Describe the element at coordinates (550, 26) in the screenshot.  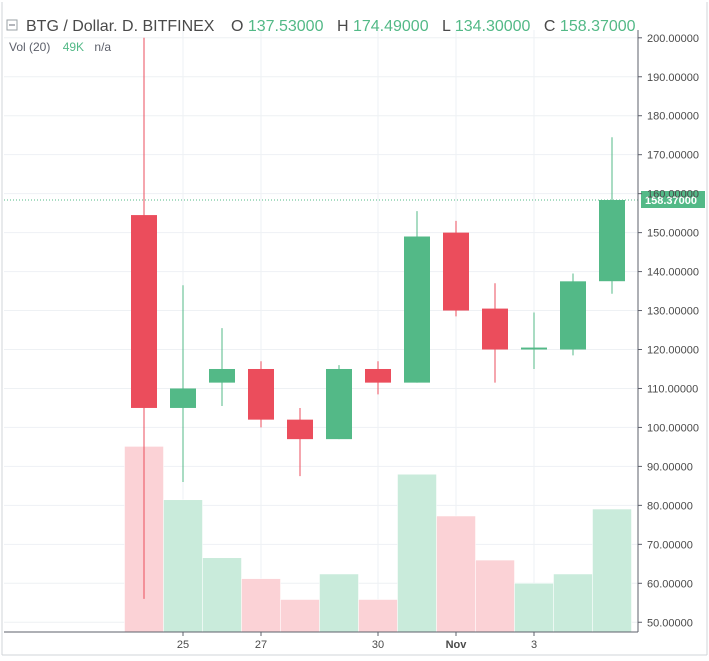
I see `close-label: C` at that location.